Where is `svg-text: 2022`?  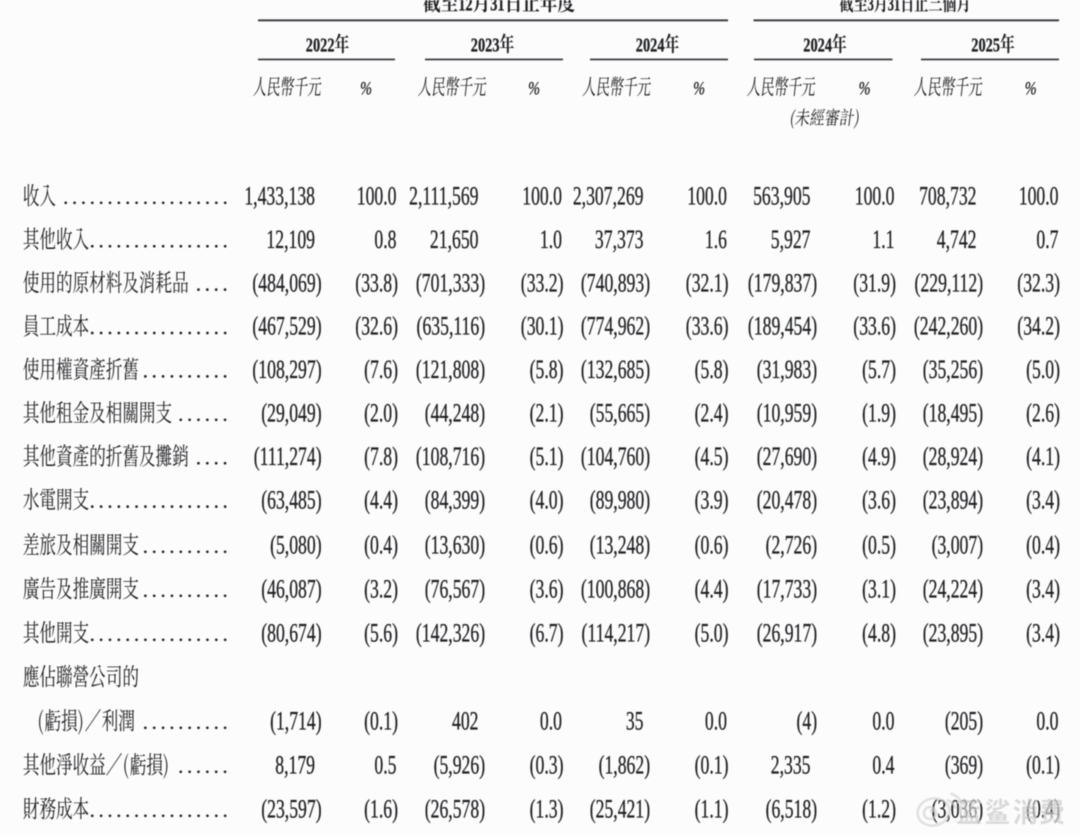 svg-text: 2022 is located at coordinates (320, 44).